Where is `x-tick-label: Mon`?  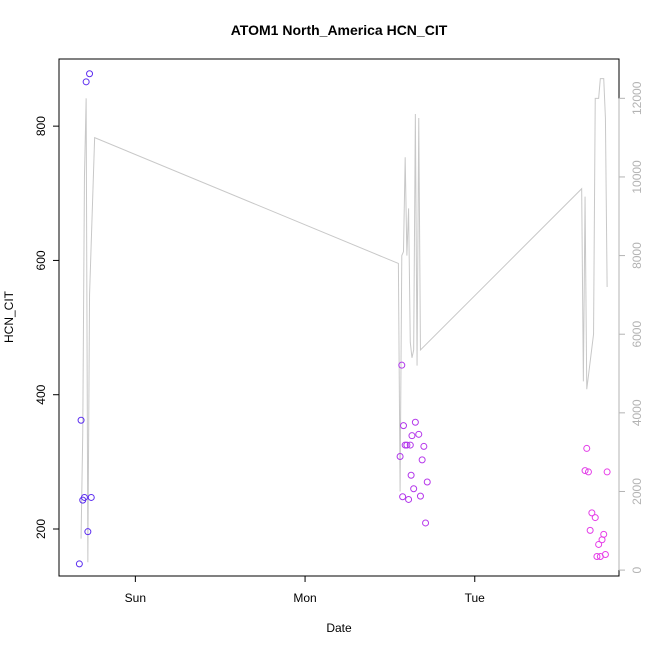 x-tick-label: Mon is located at coordinates (304, 598).